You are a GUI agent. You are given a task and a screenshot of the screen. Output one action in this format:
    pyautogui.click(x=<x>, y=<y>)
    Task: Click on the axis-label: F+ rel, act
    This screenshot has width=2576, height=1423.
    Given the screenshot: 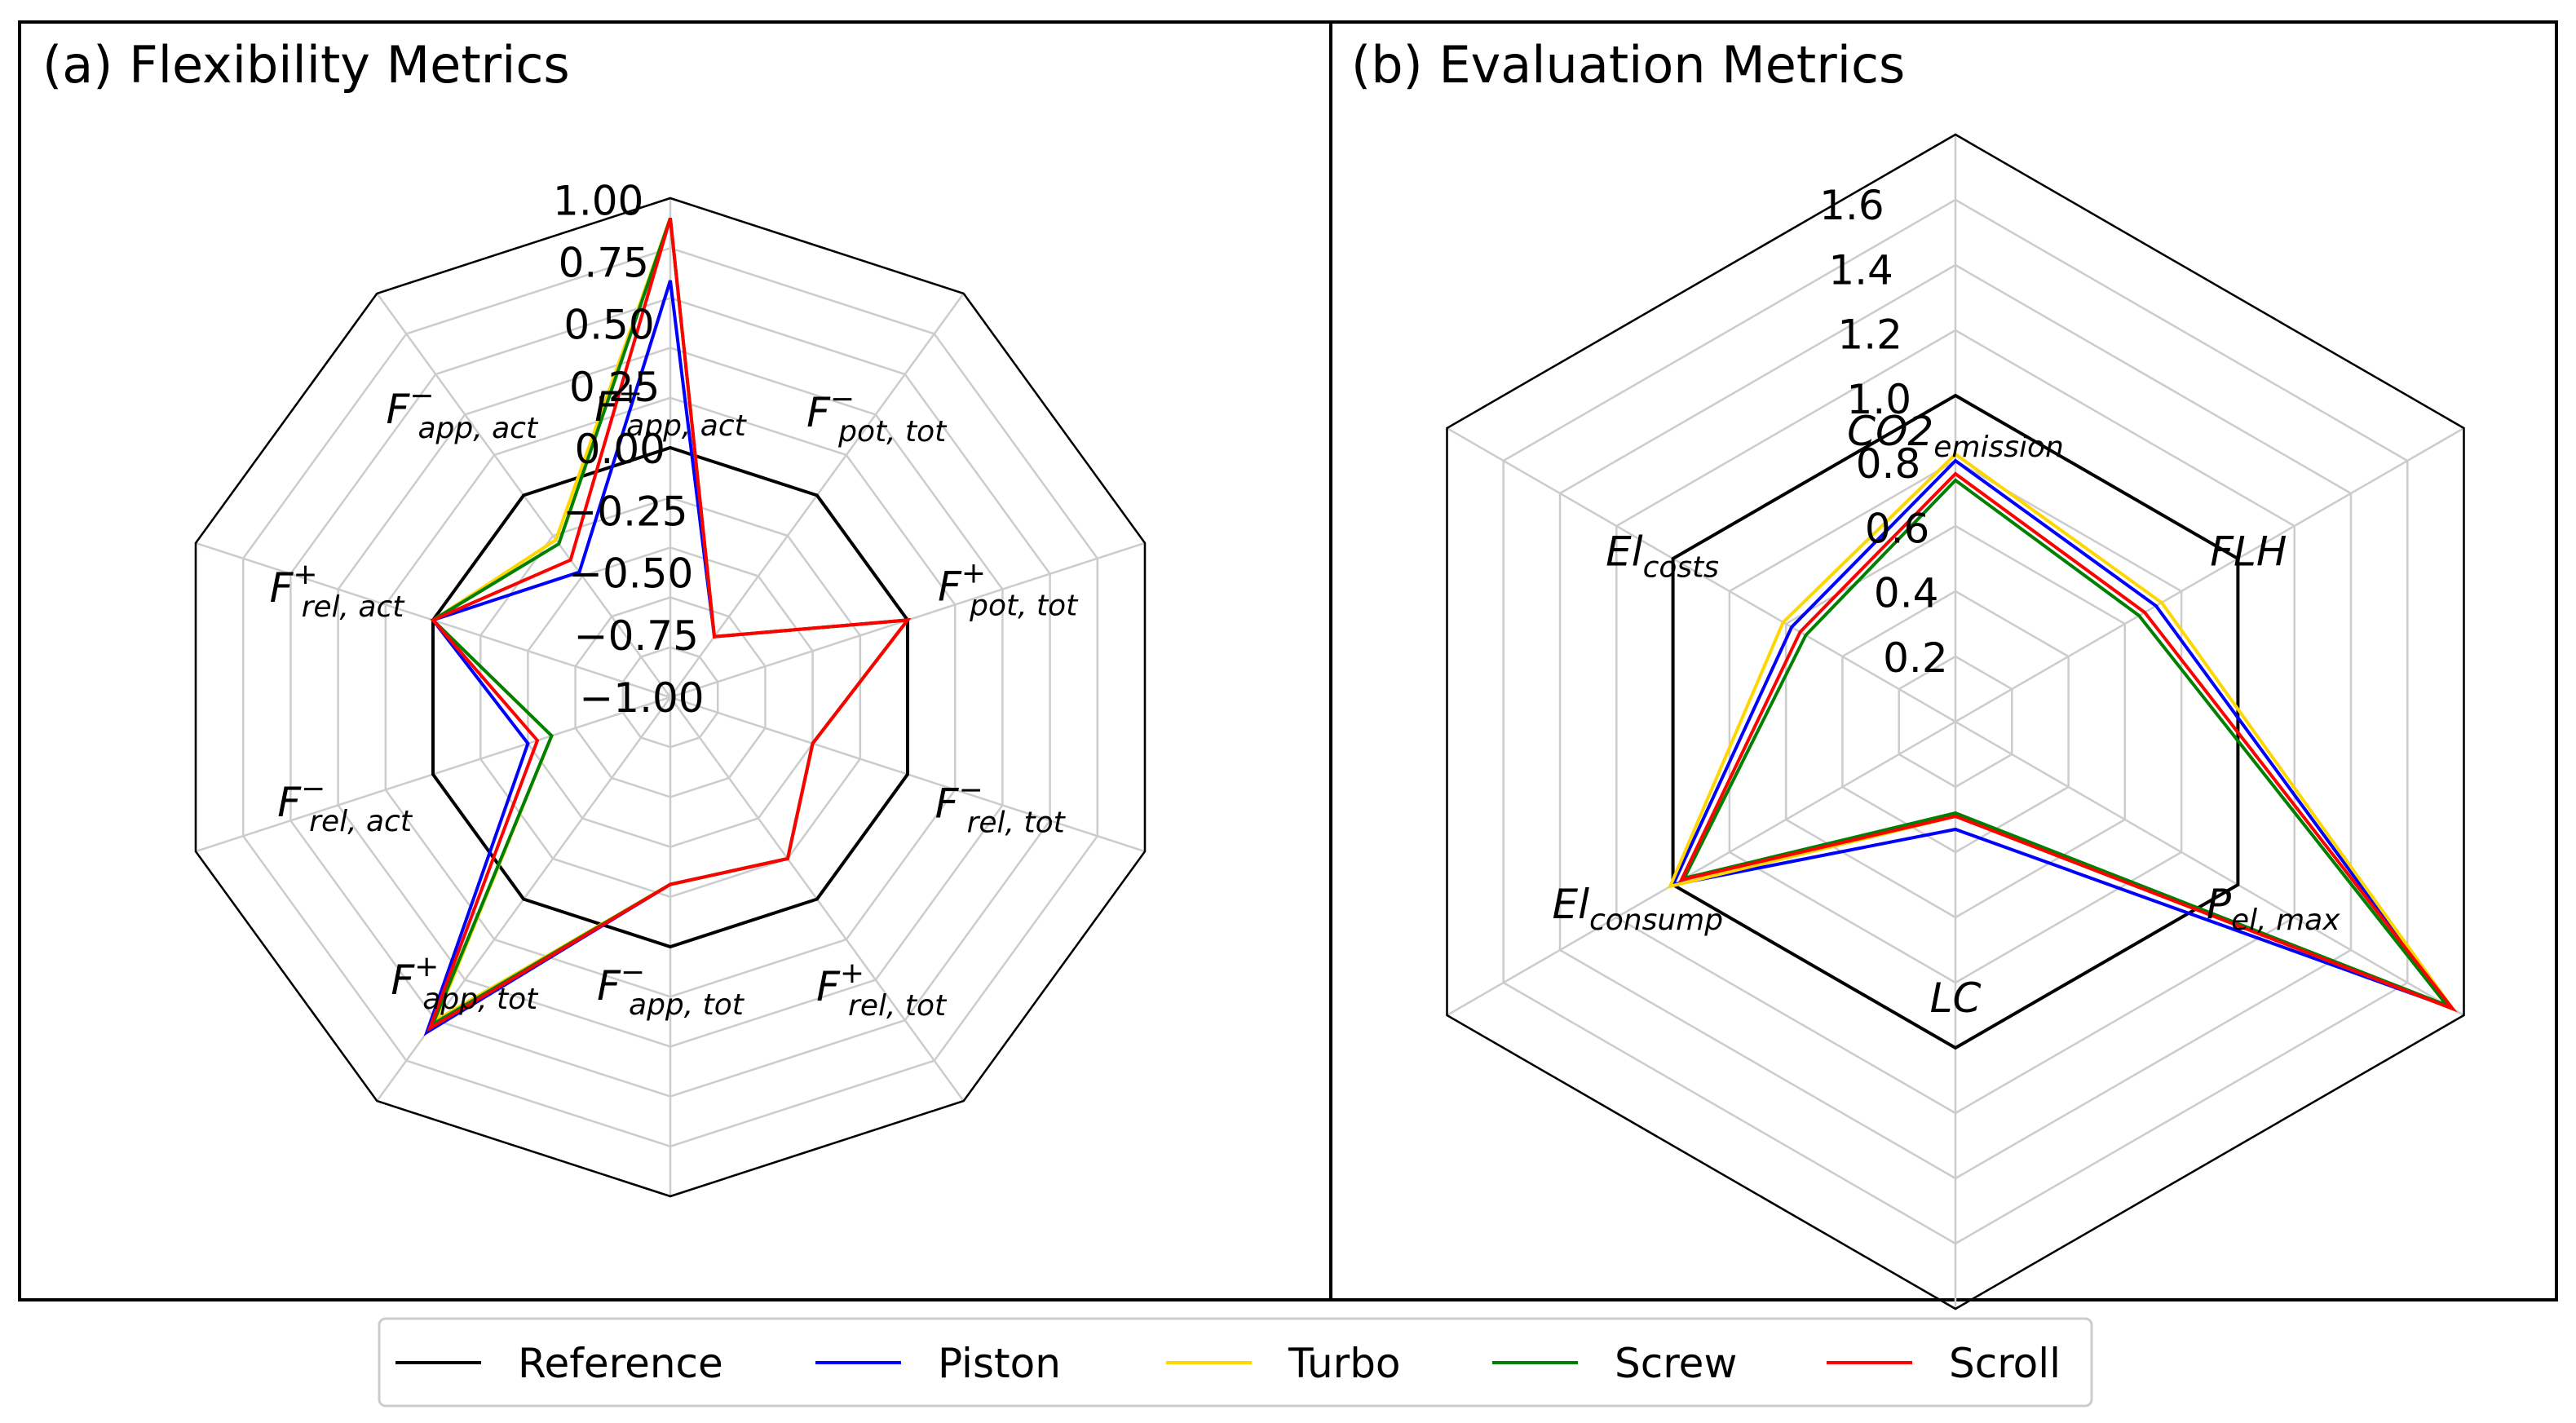 What is the action you would take?
    pyautogui.click(x=338, y=591)
    